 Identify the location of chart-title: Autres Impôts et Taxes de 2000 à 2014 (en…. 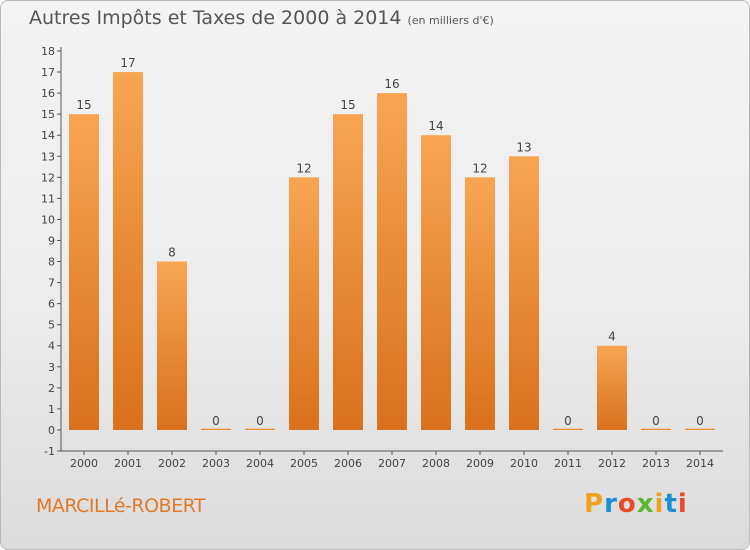
(261, 18).